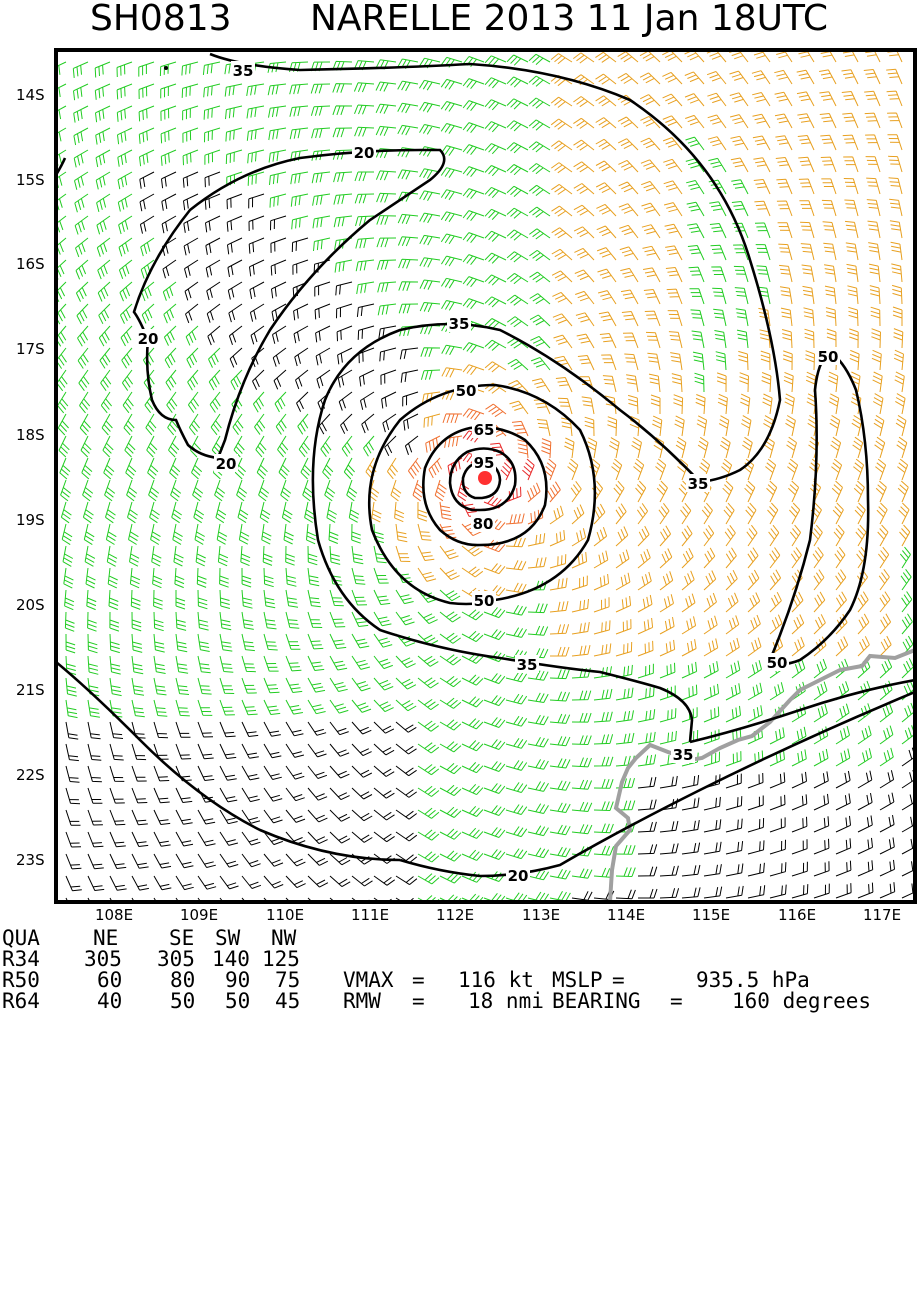 The image size is (918, 1301). What do you see at coordinates (30, 520) in the screenshot?
I see `lat-label: 19S` at bounding box center [30, 520].